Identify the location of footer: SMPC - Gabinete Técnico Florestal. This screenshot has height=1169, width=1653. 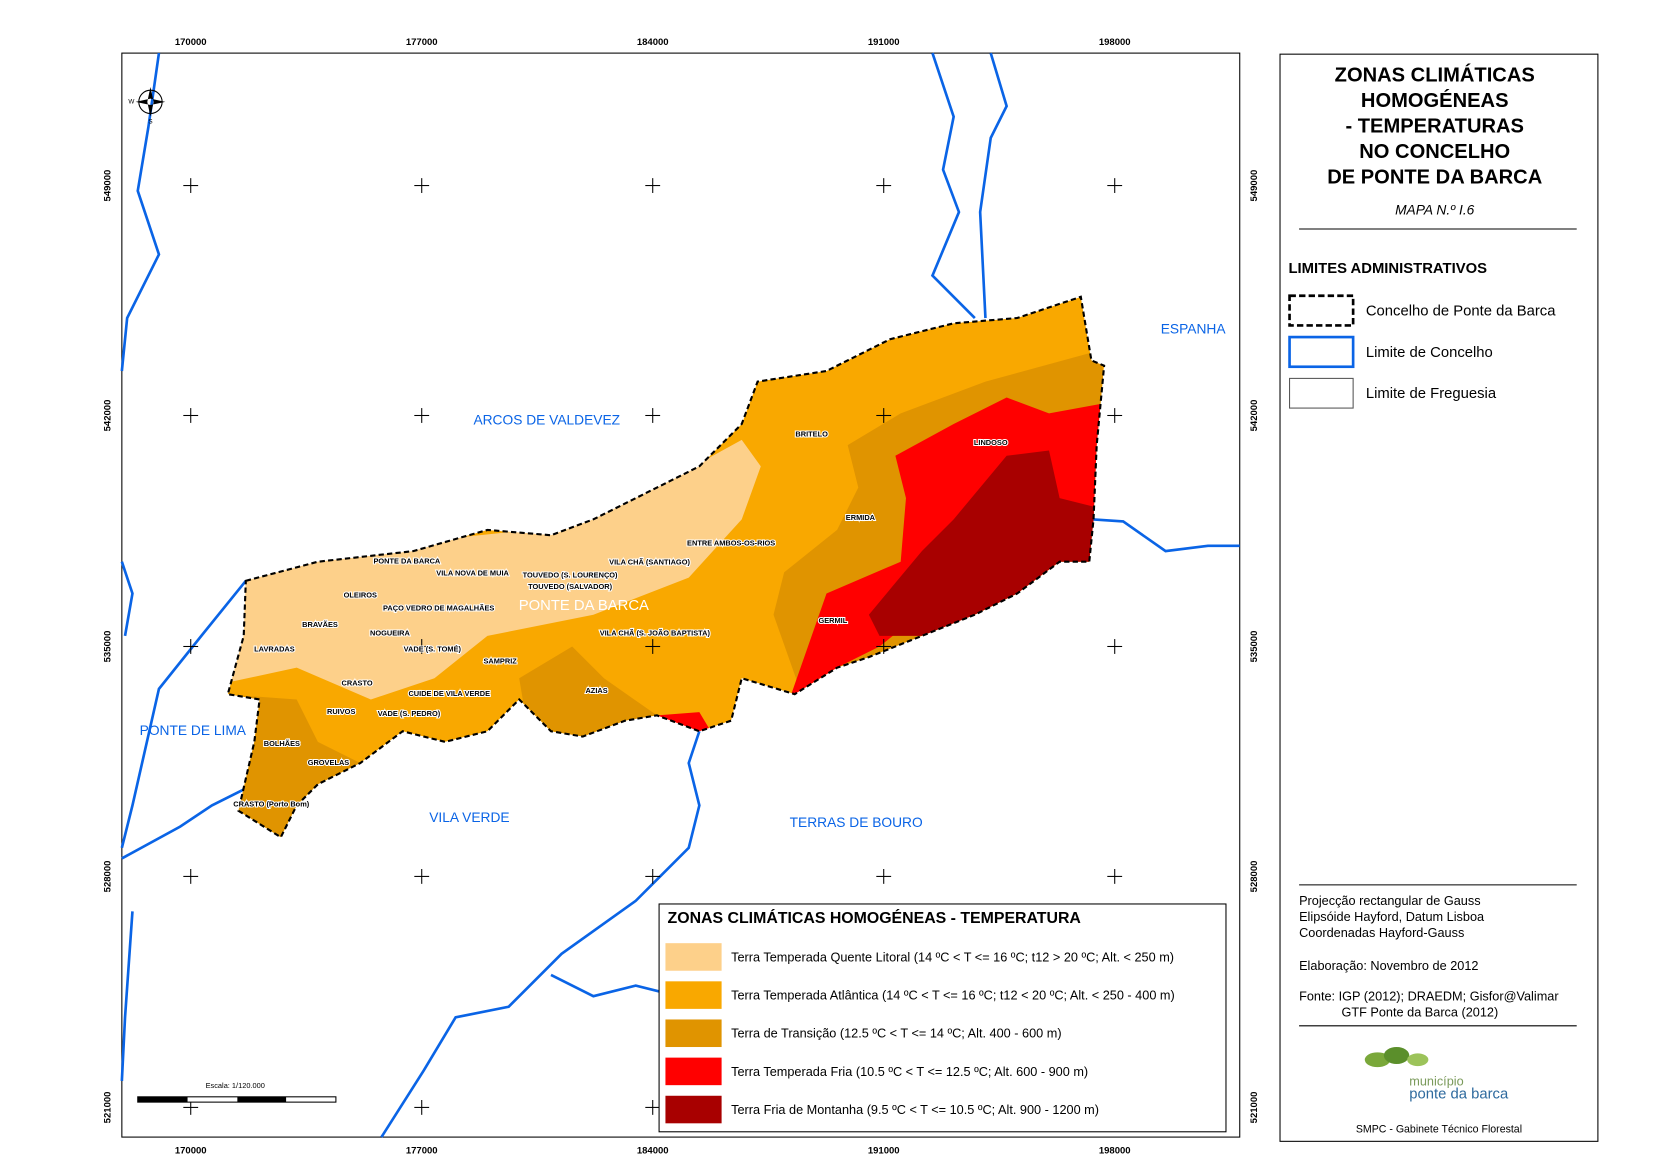
(1439, 1129).